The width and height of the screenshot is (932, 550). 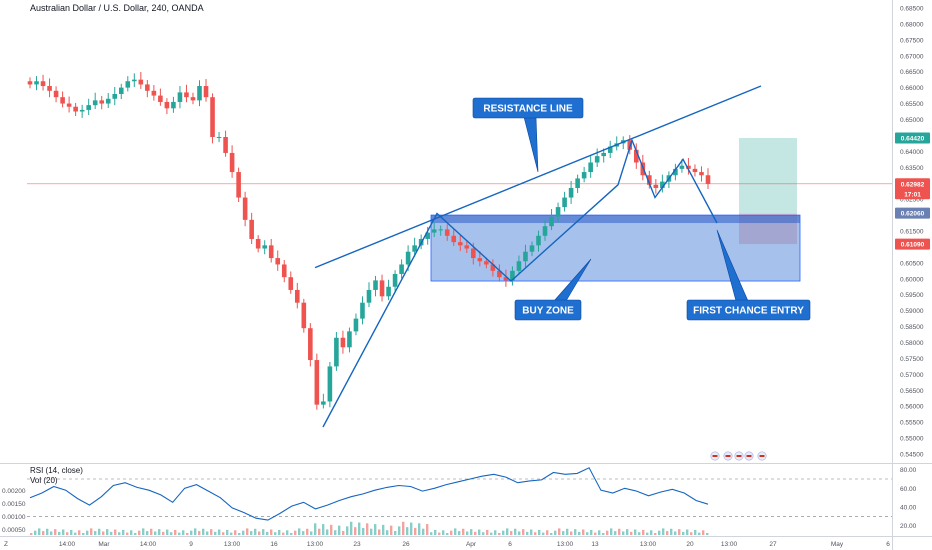 What do you see at coordinates (913, 245) in the screenshot?
I see `price-label-stop: 0.61090` at bounding box center [913, 245].